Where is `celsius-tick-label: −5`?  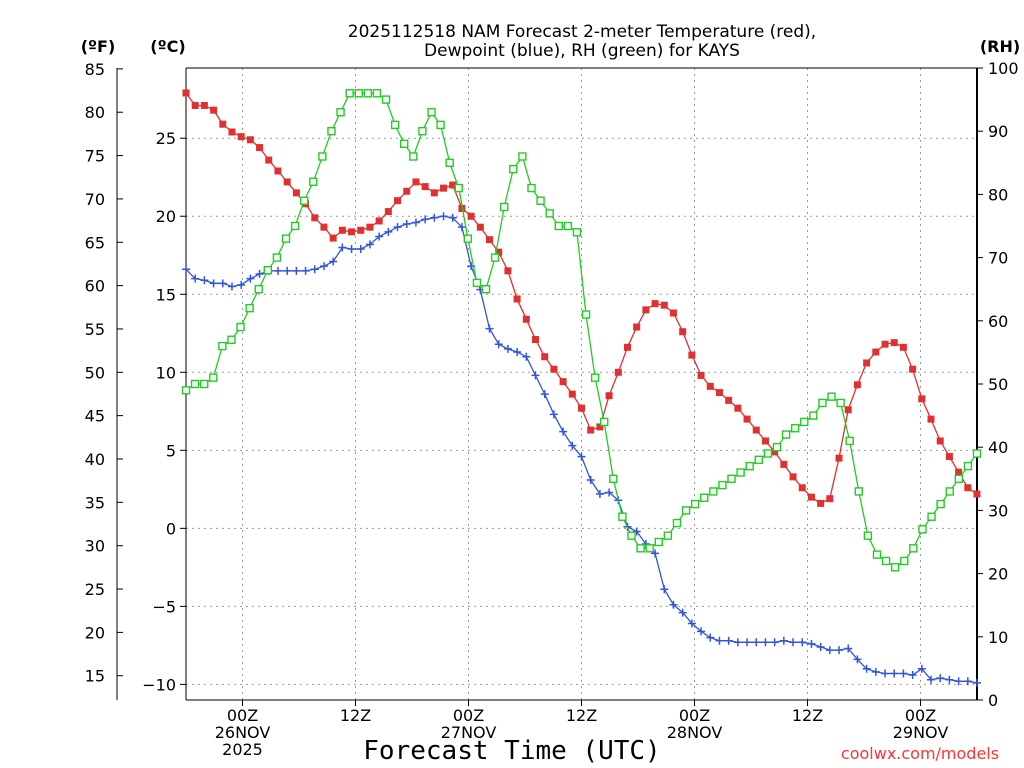 celsius-tick-label: −5 is located at coordinates (164, 606).